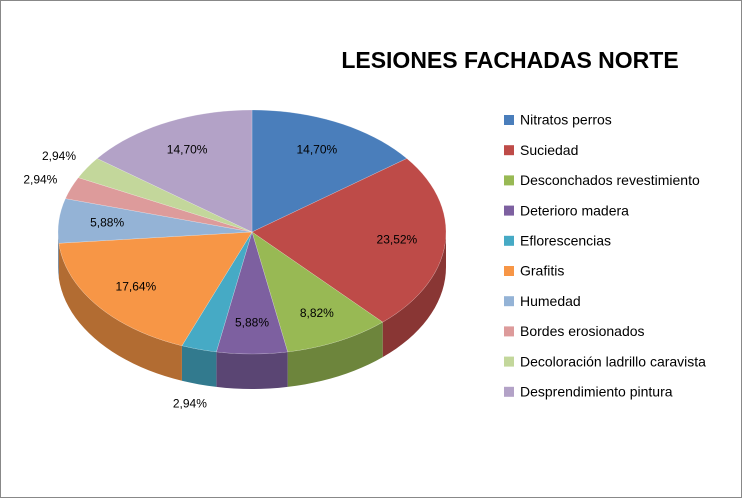 The height and width of the screenshot is (498, 742). What do you see at coordinates (582, 331) in the screenshot?
I see `legend-label: Bordes erosionados` at bounding box center [582, 331].